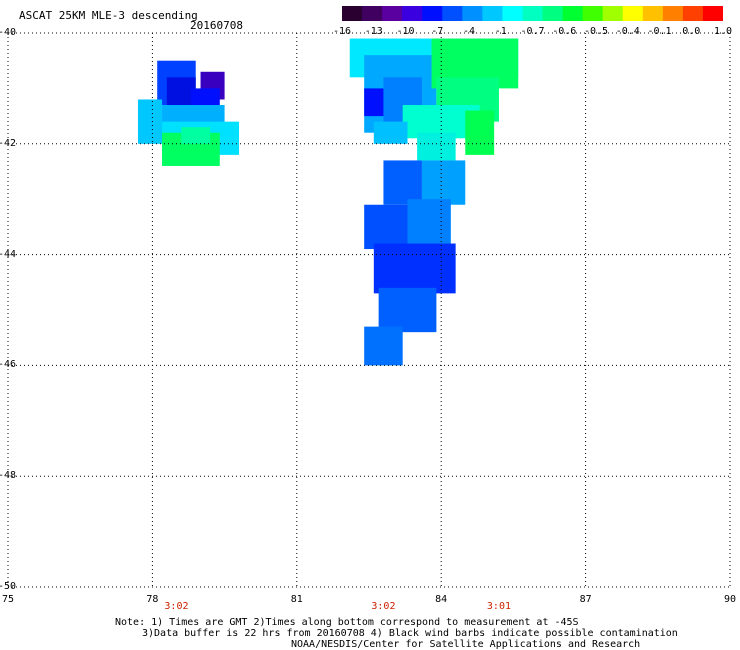  What do you see at coordinates (730, 599) in the screenshot?
I see `longitude-label: 90` at bounding box center [730, 599].